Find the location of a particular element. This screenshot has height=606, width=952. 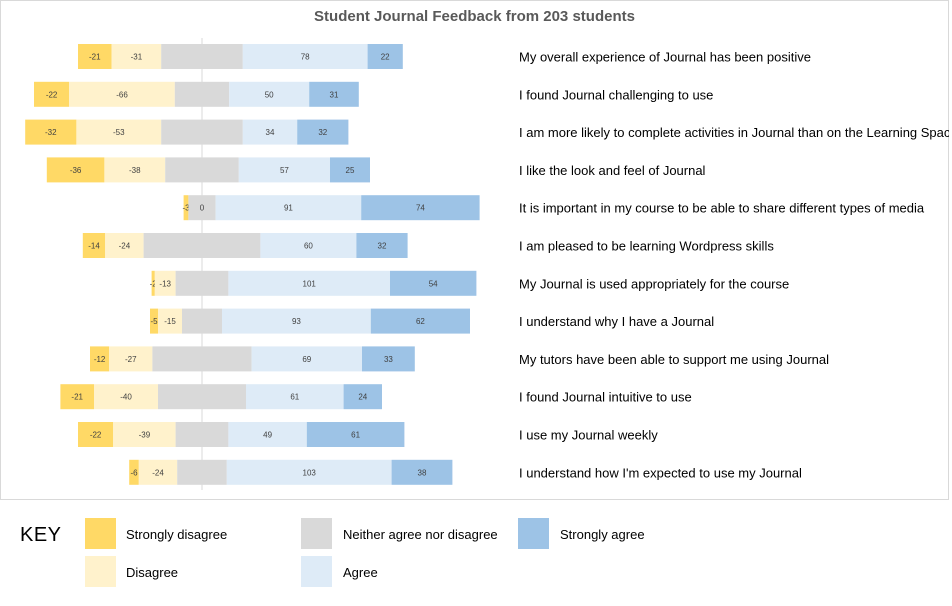

data-label-strongly-disagree: -6 is located at coordinates (134, 472).